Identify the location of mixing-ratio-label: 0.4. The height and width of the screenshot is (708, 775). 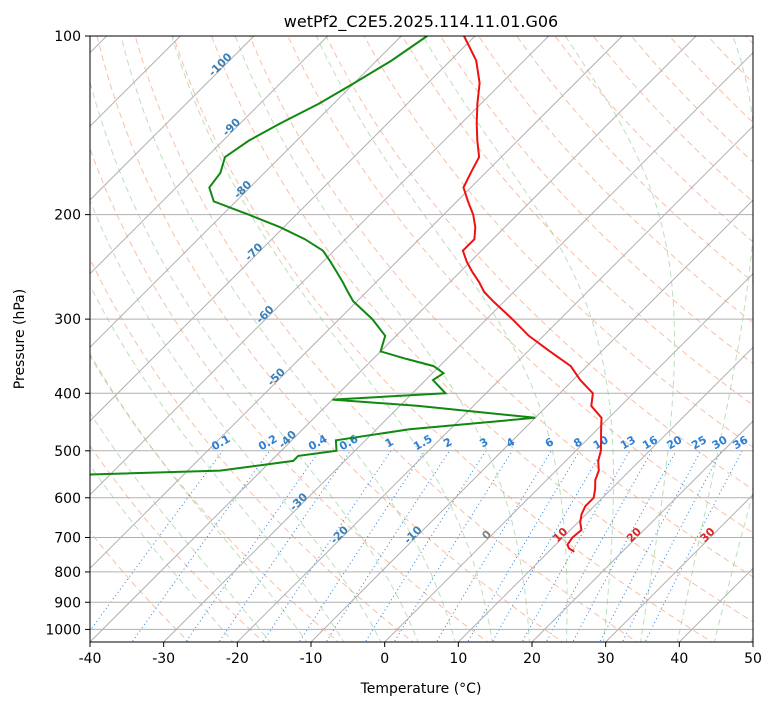
(318, 442).